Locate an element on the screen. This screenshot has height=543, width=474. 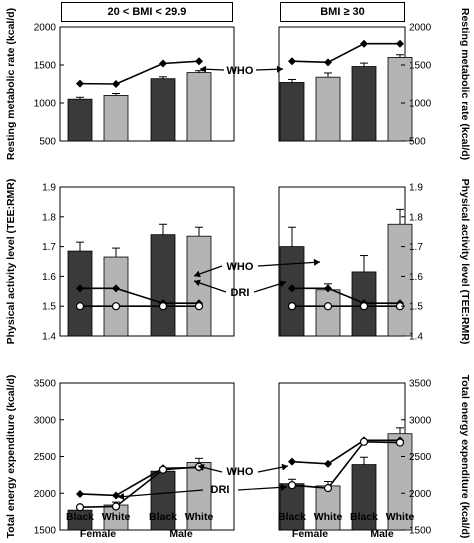
y-tick-label-left: 1000 is located at coordinates (45, 104).